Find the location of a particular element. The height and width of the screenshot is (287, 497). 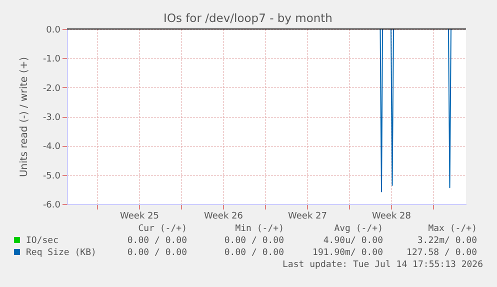

x-tick-label: Week 25 is located at coordinates (139, 217).